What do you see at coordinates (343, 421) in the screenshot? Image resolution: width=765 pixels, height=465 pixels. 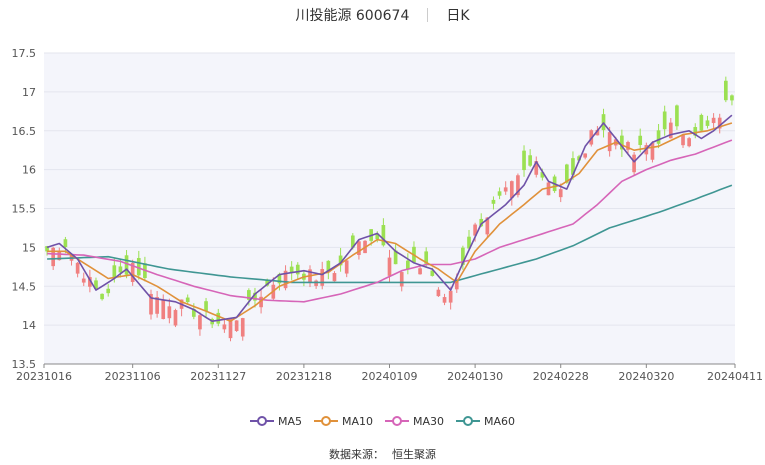 I see `legend-item-ma10: MA10` at bounding box center [343, 421].